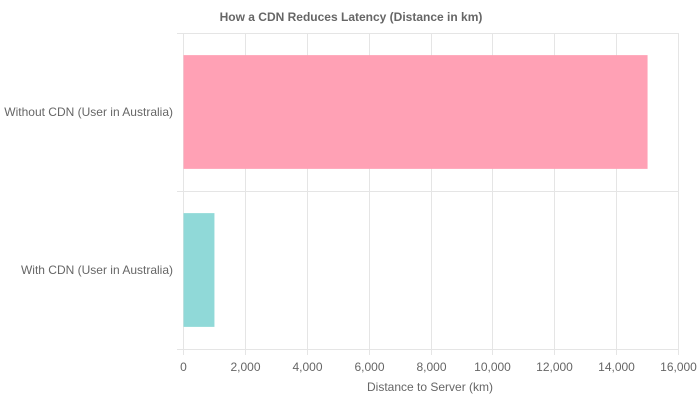 Image resolution: width=700 pixels, height=400 pixels. What do you see at coordinates (88, 112) in the screenshot?
I see `y-category-label: Without CDN (User in Australia)` at bounding box center [88, 112].